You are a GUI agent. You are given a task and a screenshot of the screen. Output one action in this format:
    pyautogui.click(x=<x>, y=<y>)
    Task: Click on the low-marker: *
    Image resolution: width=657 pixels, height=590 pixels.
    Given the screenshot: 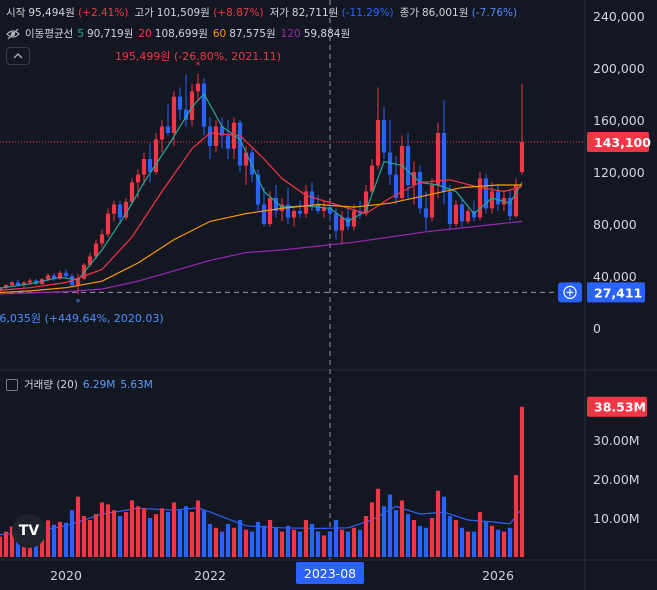 What is the action you would take?
    pyautogui.click(x=78, y=303)
    